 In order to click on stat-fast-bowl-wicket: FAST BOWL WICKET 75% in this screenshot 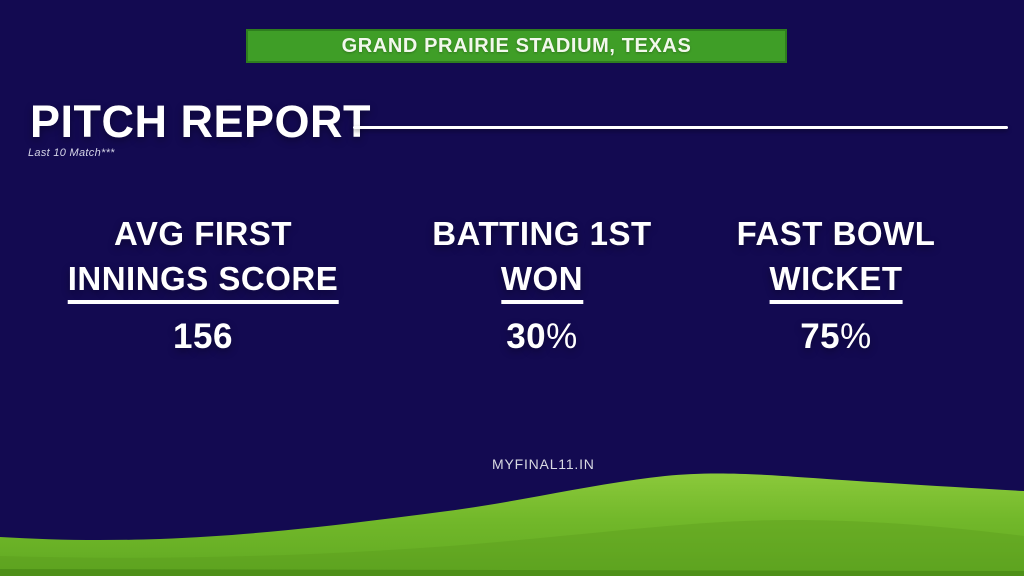, I will do `click(836, 286)`.